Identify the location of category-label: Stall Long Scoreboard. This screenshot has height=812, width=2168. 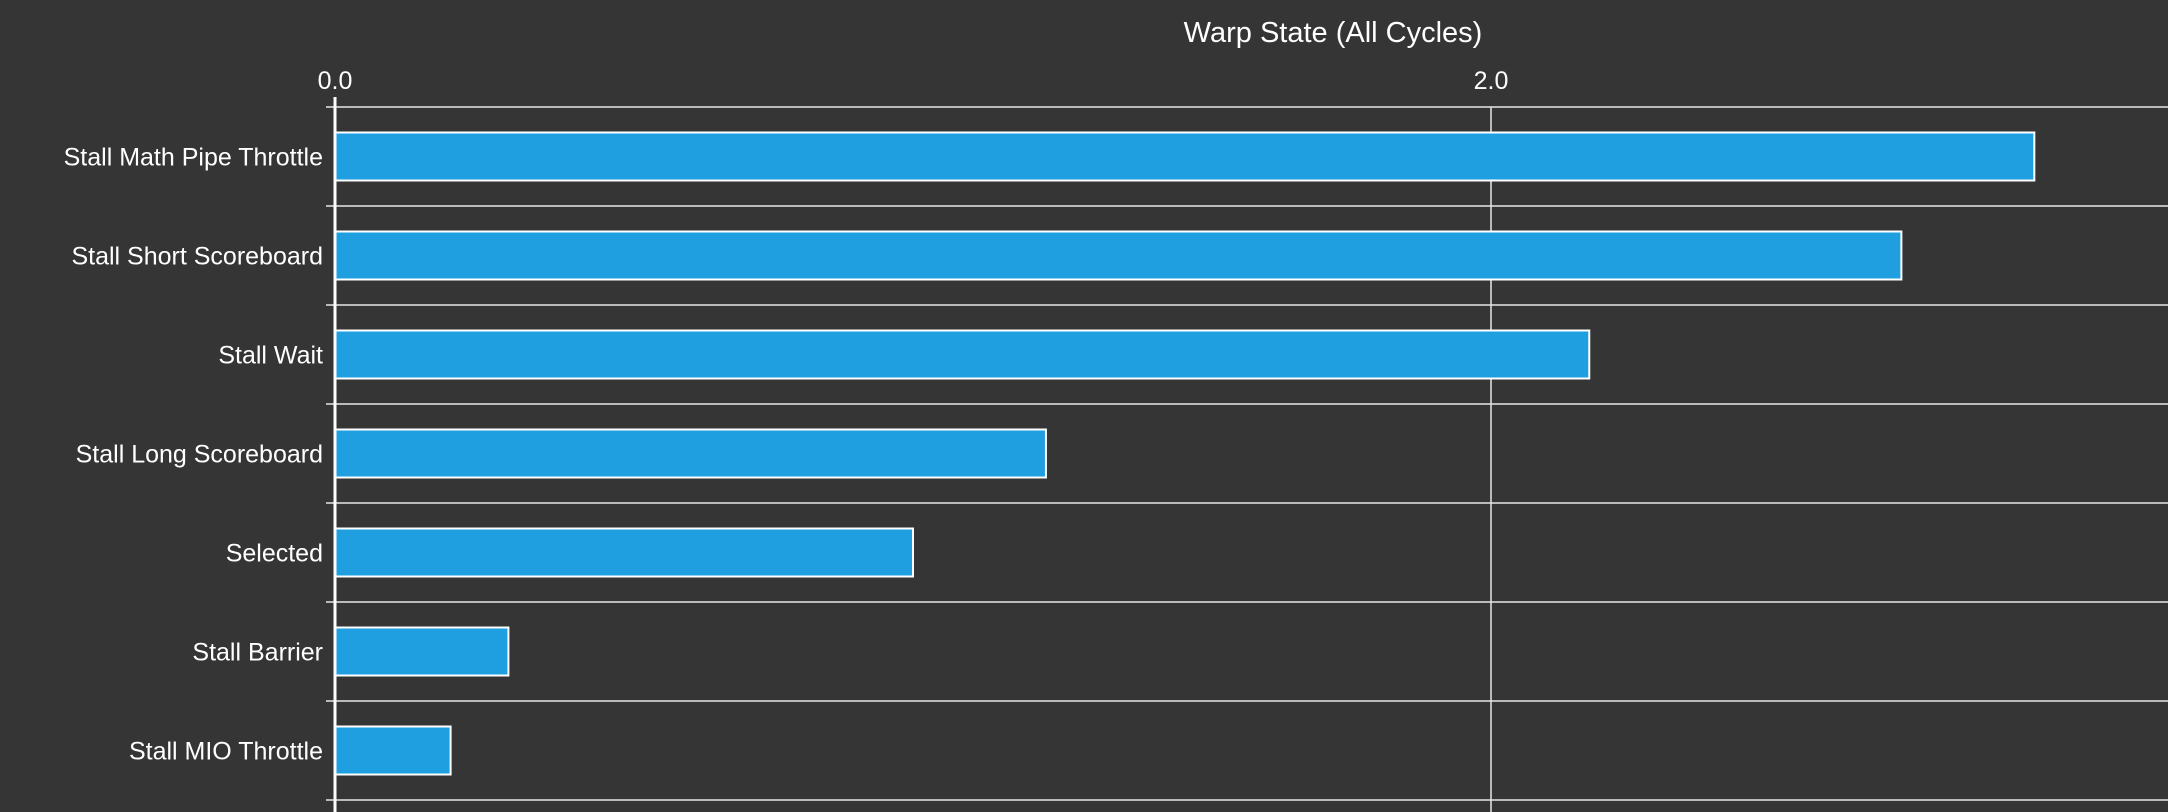
(199, 455).